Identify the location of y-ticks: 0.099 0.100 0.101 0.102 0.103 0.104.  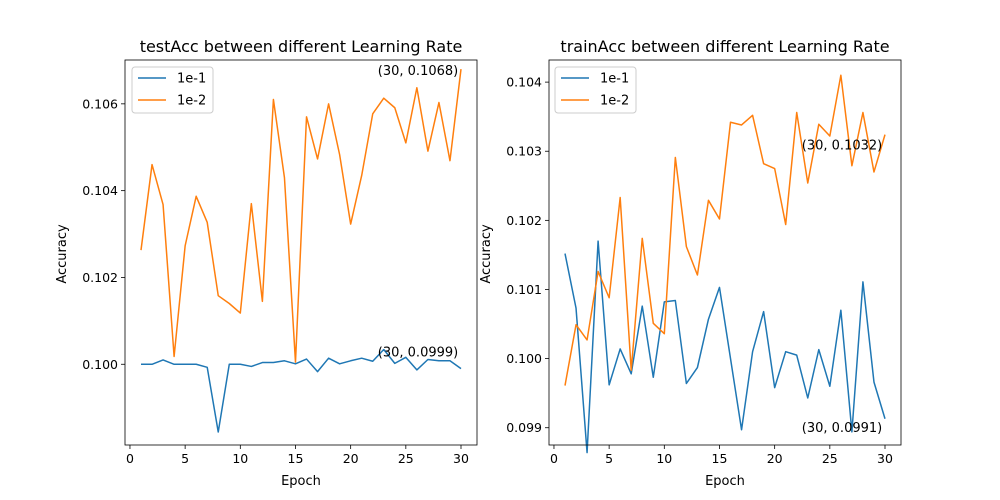
(524, 255).